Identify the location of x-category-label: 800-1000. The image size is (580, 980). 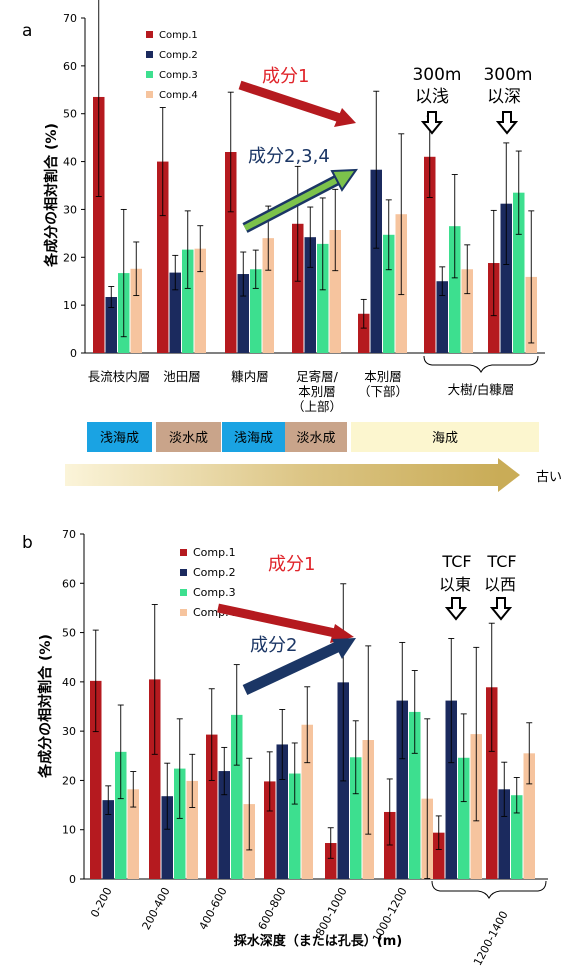
(331, 911).